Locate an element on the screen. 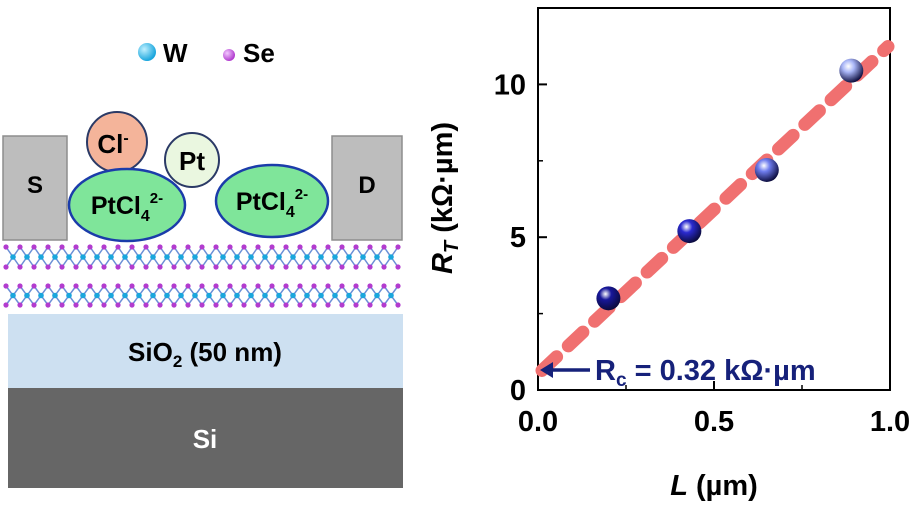  y-axis-label: RT (kΩ·µm) is located at coordinates (445, 198).